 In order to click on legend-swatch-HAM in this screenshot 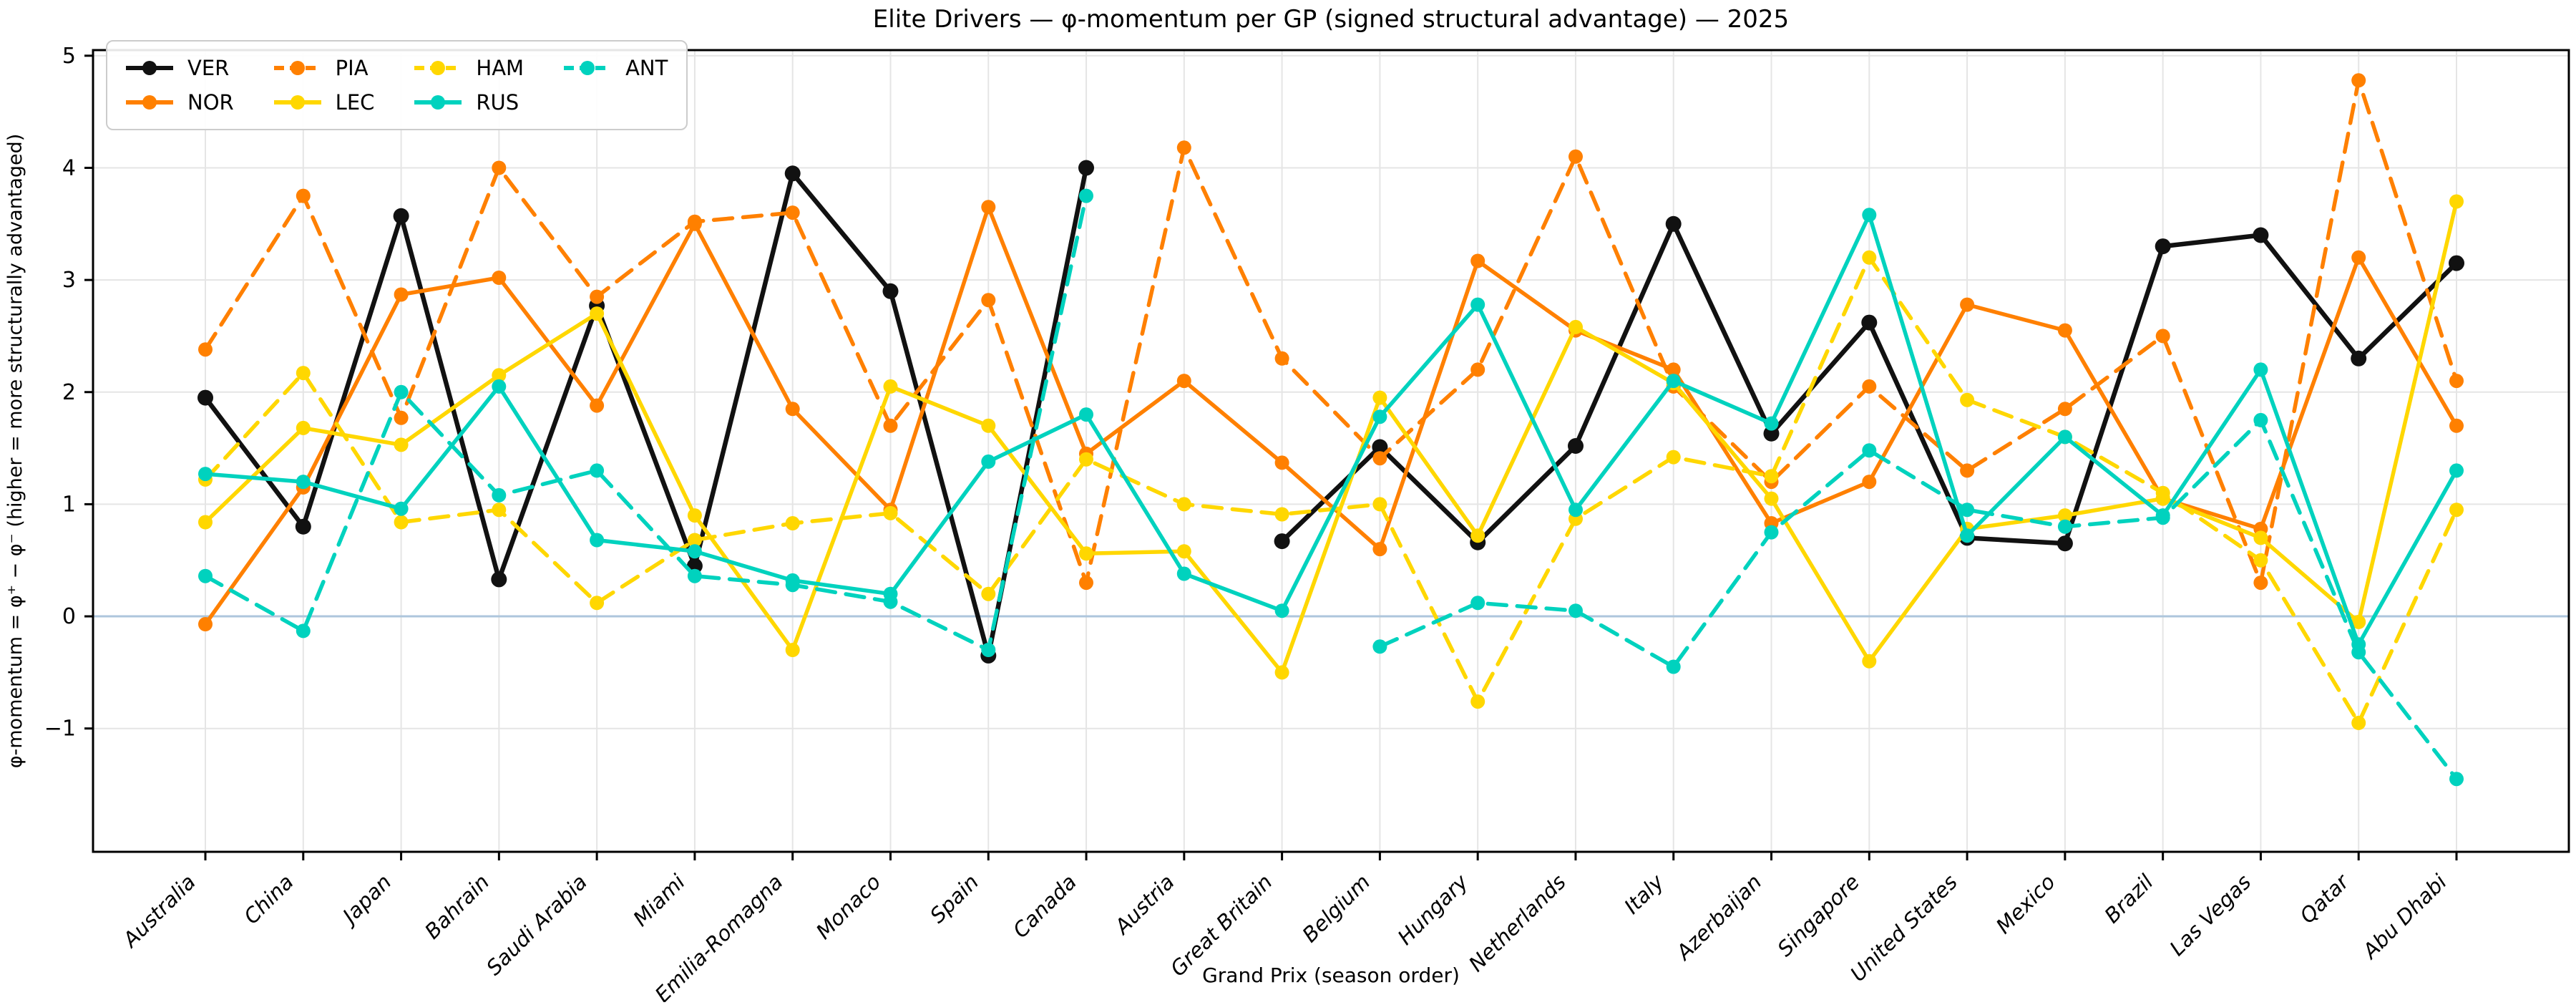, I will do `click(438, 68)`.